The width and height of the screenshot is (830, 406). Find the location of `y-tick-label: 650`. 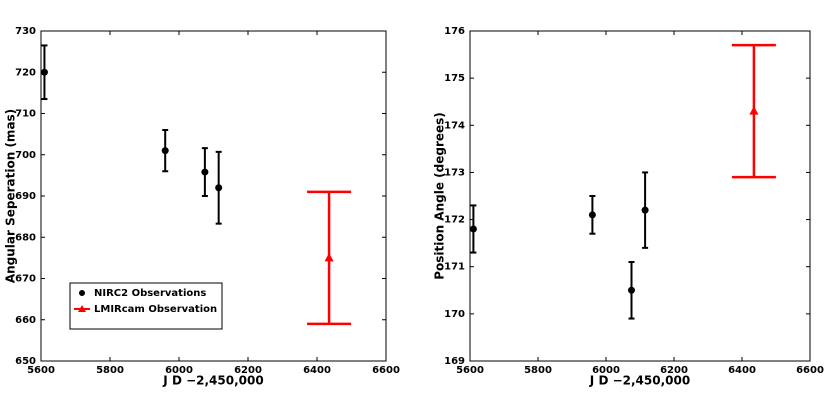

y-tick-label: 650 is located at coordinates (25, 361).